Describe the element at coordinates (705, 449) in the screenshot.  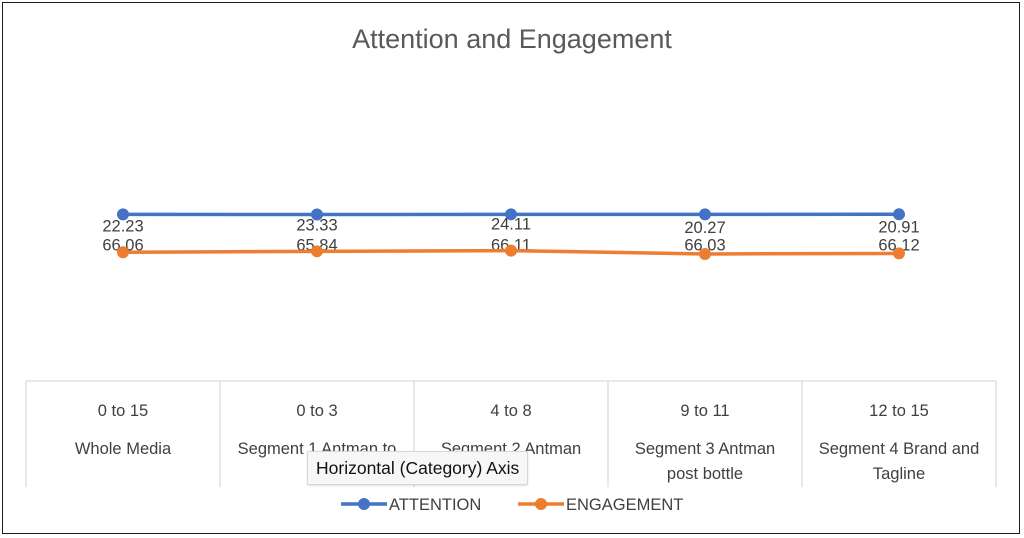
I see `category-label: Segment 3 Antman` at that location.